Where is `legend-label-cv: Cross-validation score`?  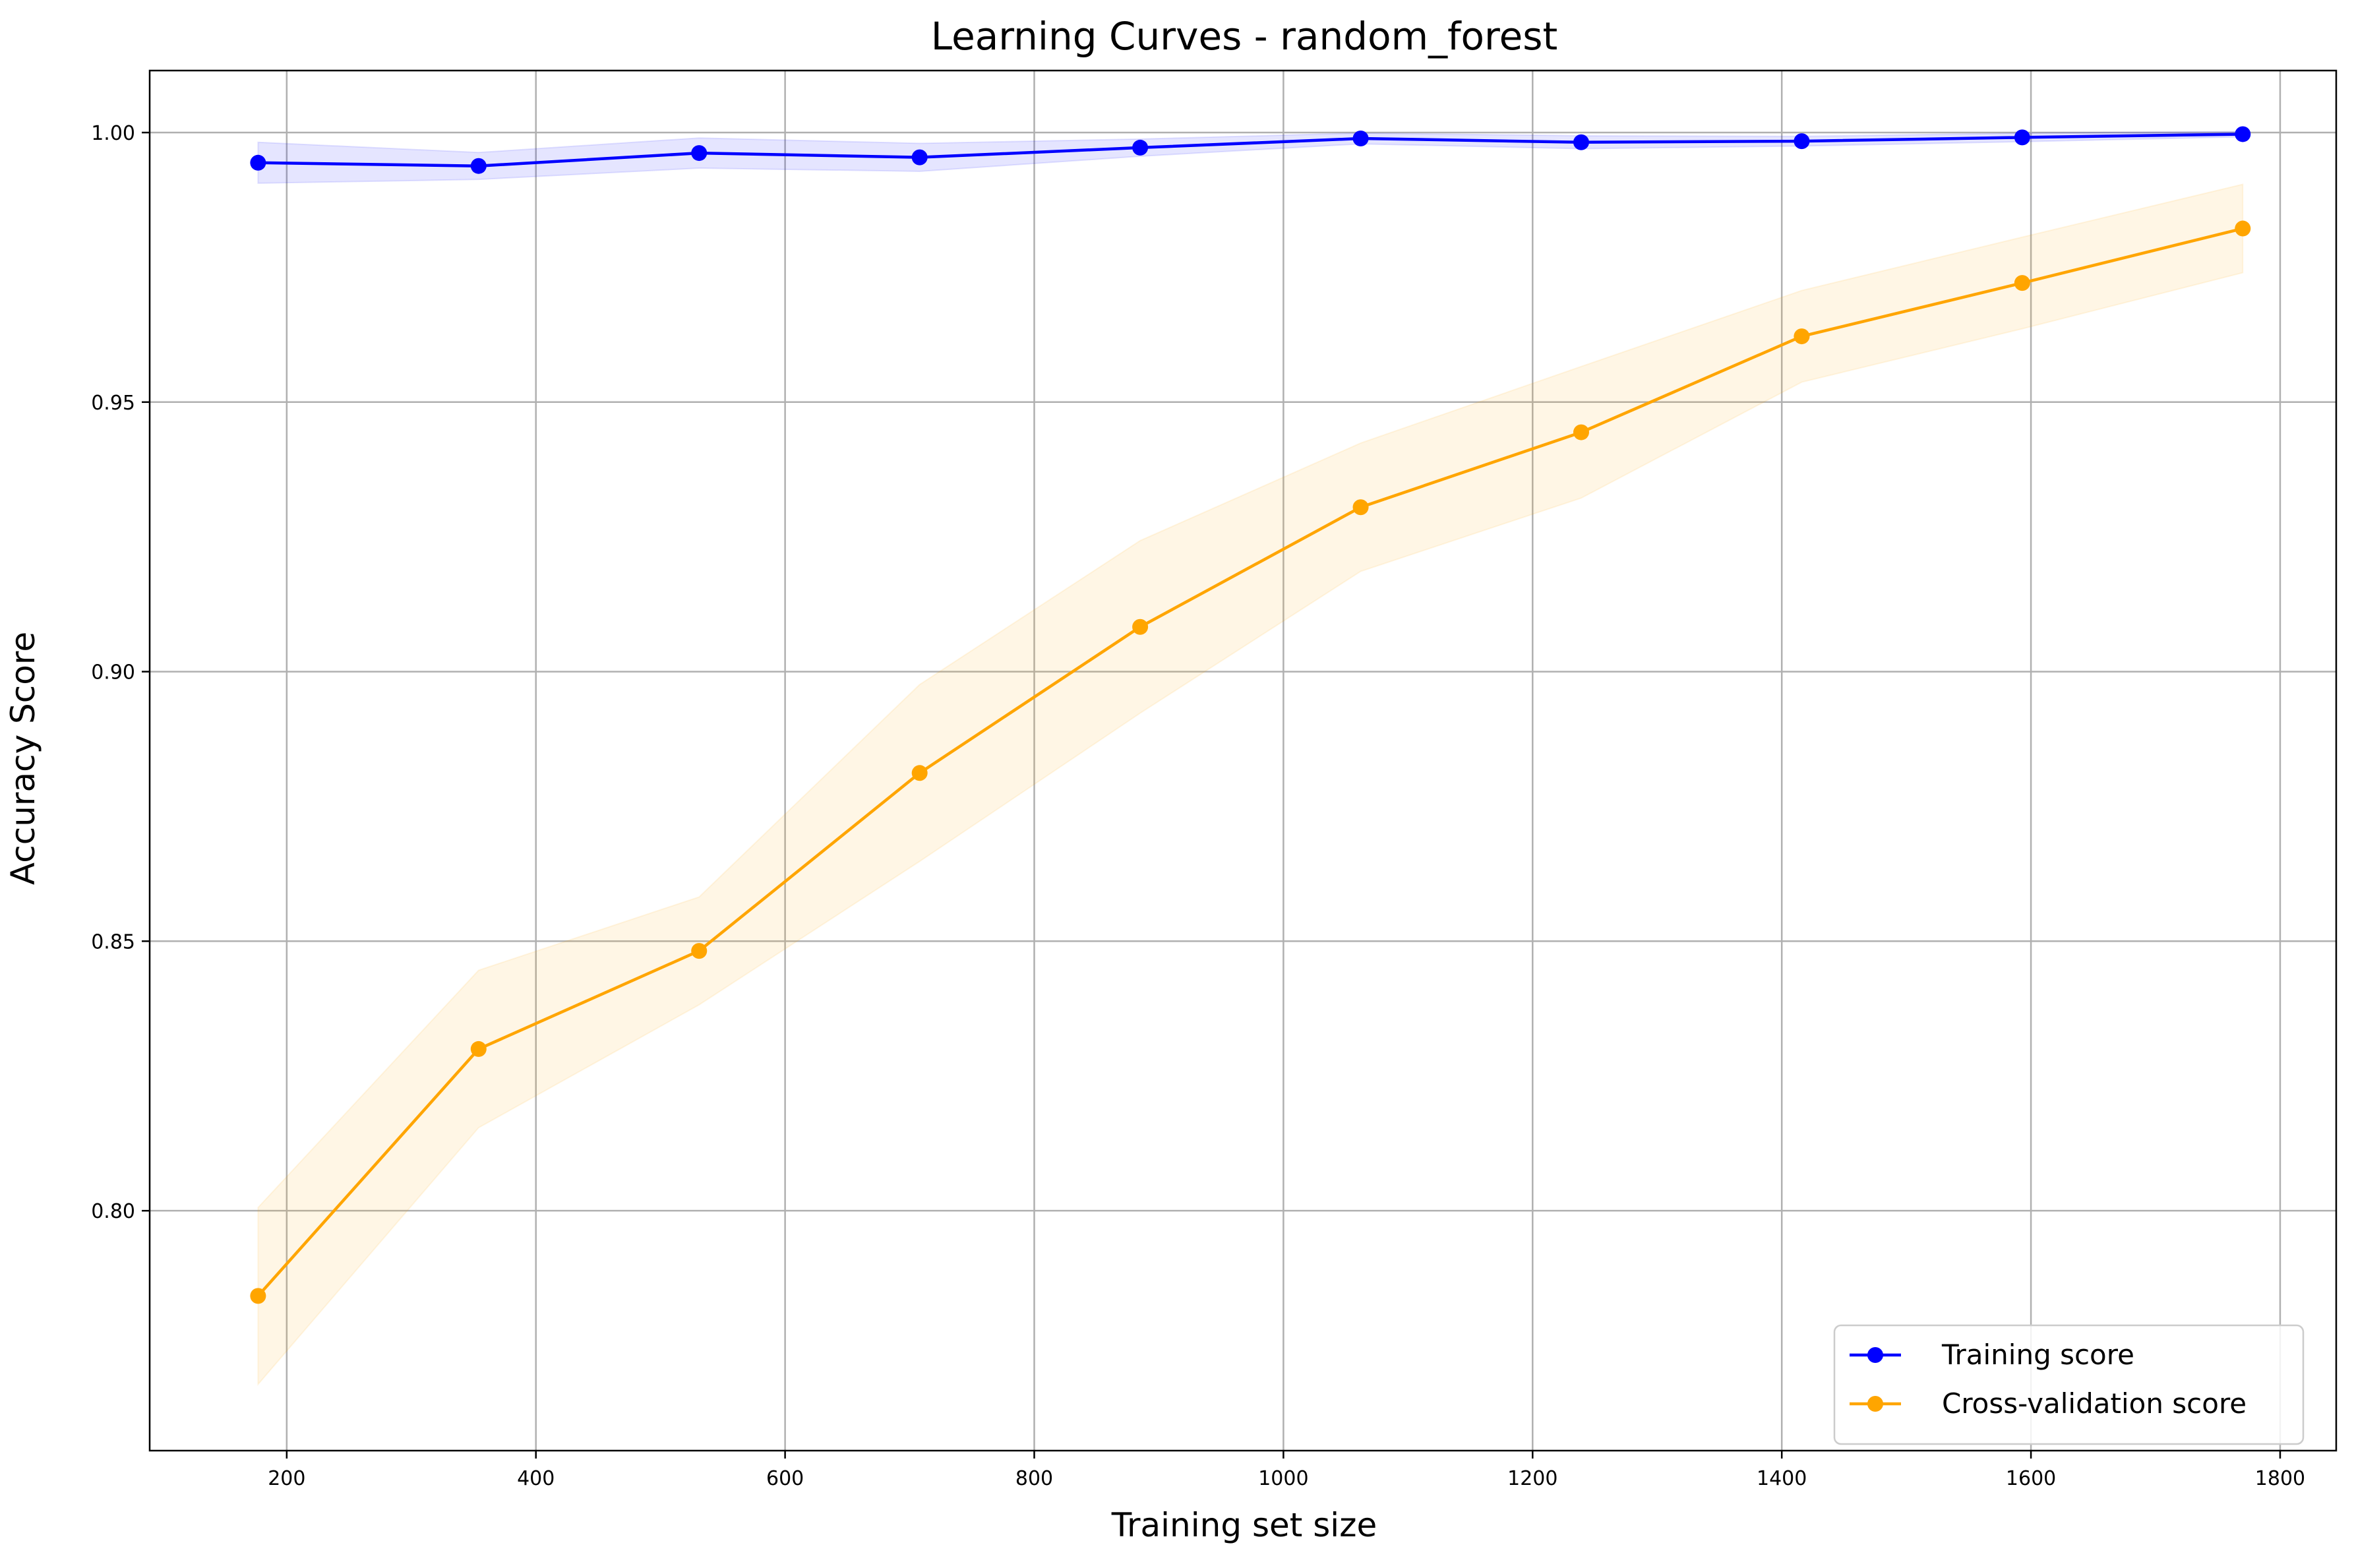 legend-label-cv: Cross-validation score is located at coordinates (2094, 1404).